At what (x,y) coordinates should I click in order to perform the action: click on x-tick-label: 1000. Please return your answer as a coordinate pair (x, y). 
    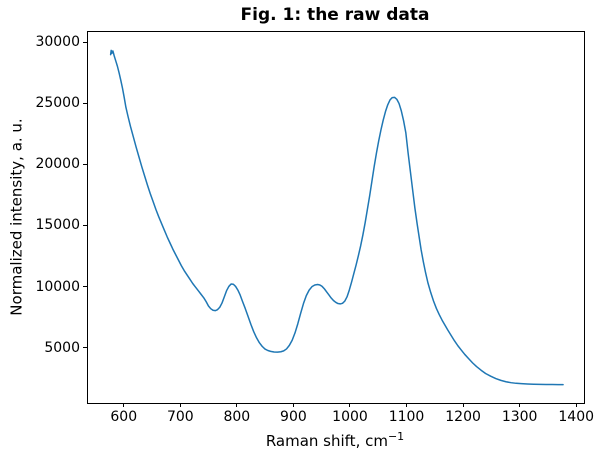
    Looking at the image, I should click on (350, 417).